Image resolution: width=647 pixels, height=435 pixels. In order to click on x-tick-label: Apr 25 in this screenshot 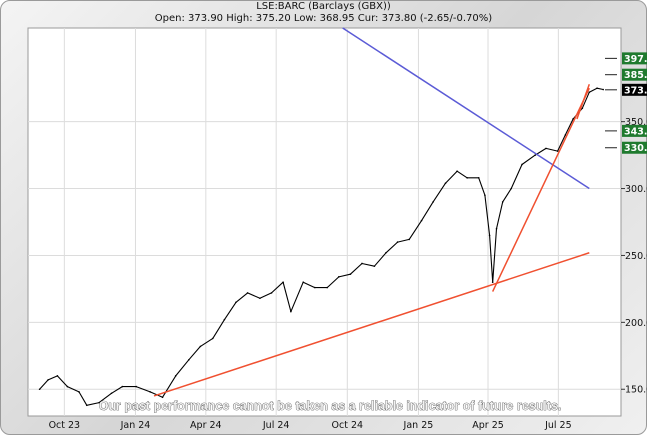, I will do `click(488, 425)`.